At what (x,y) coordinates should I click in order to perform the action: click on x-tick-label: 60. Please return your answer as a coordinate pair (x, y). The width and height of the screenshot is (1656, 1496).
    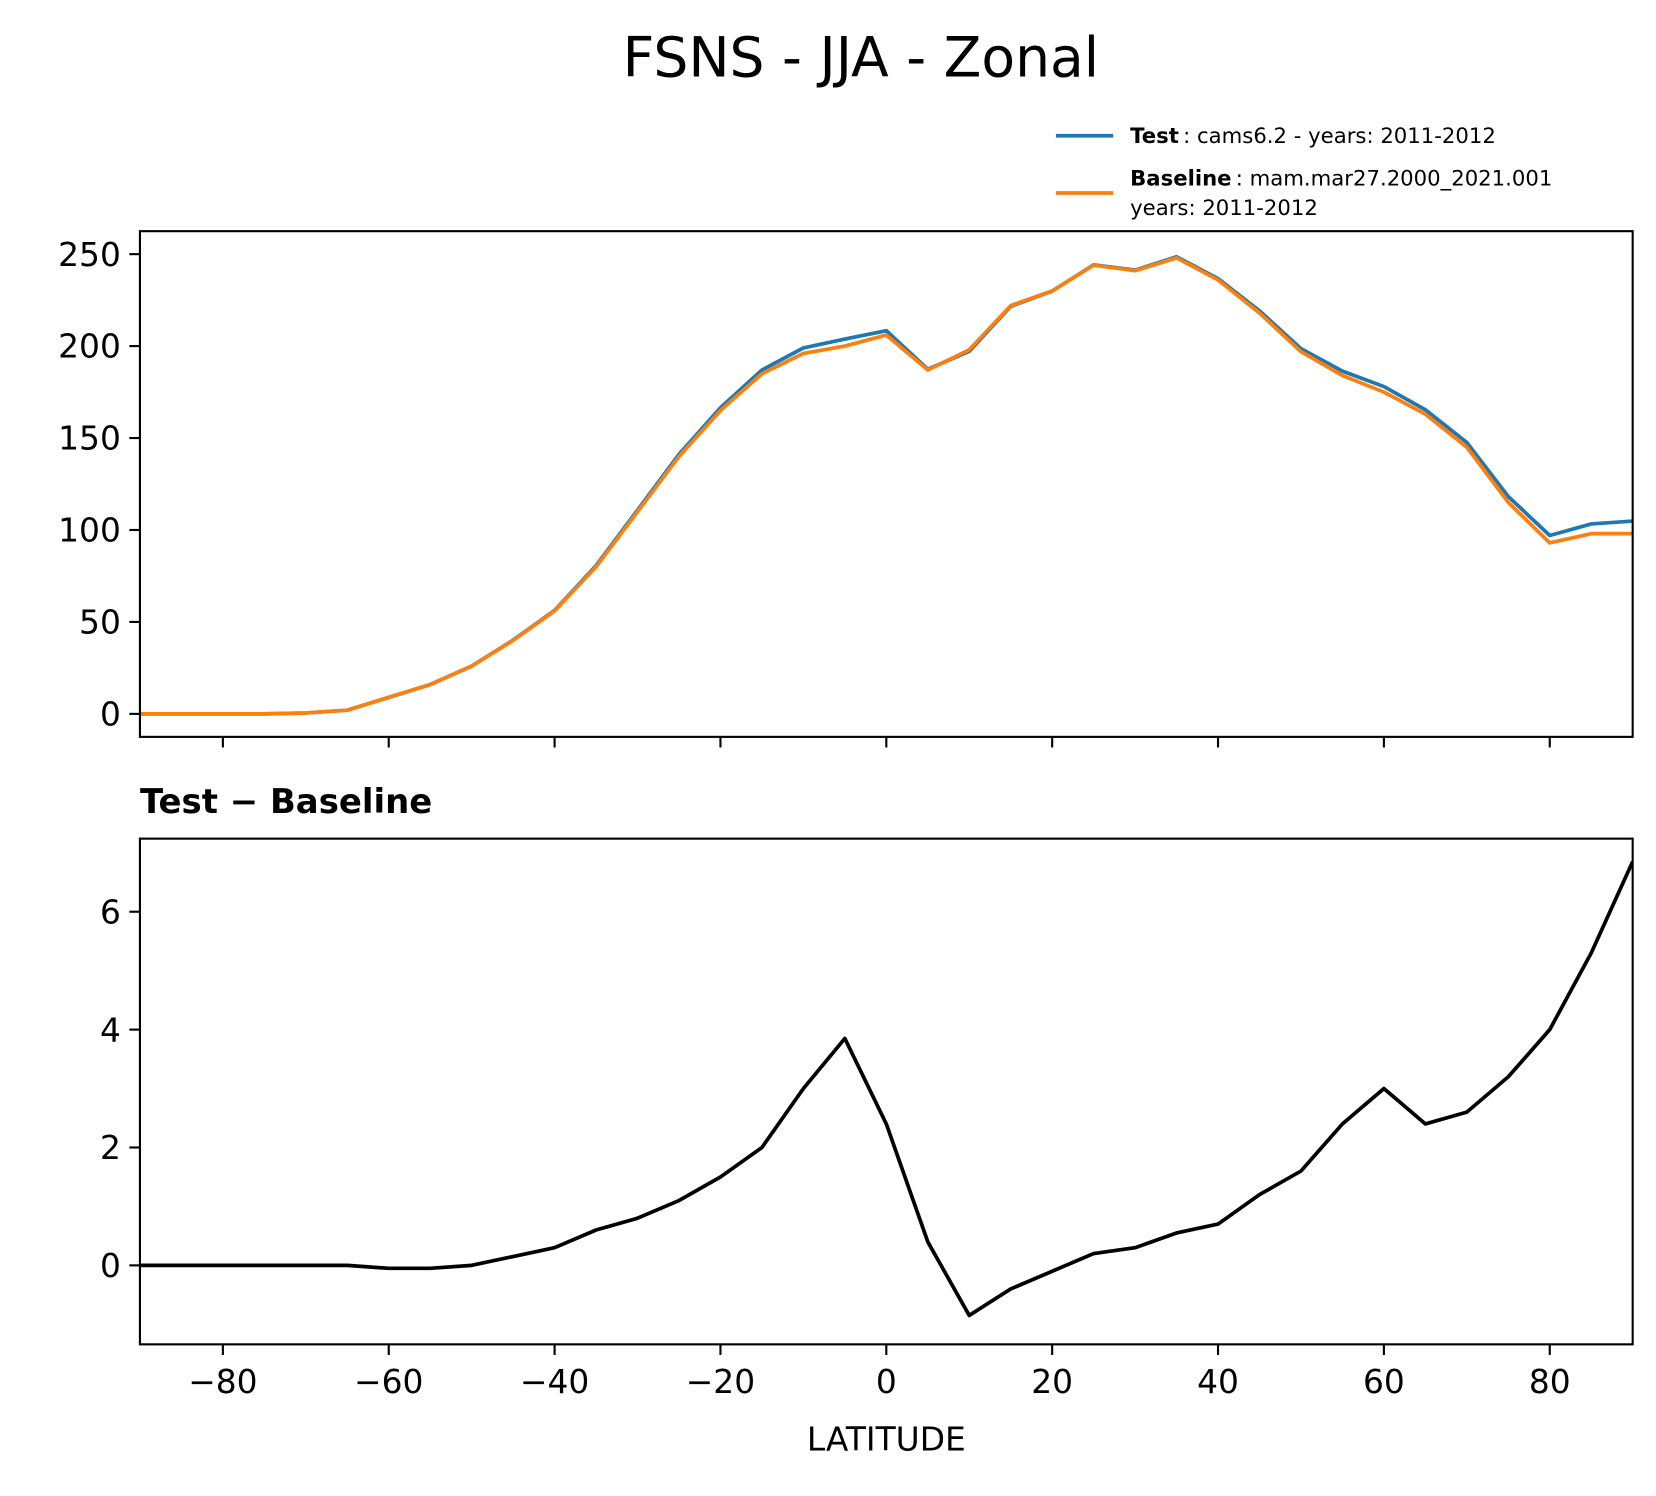
    Looking at the image, I should click on (1384, 1381).